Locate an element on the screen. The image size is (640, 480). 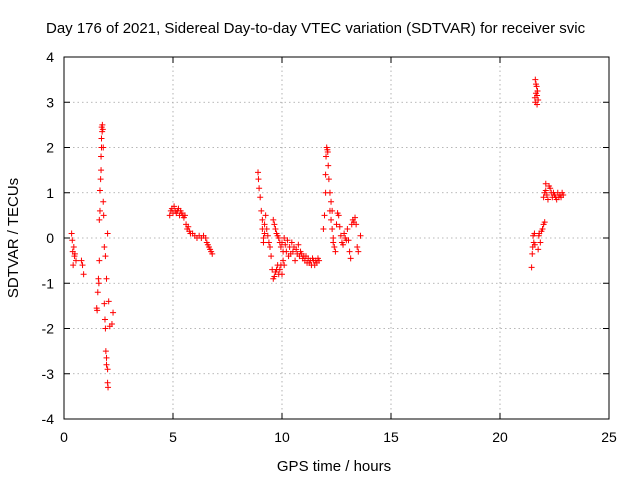
y-tick-label: -3 is located at coordinates (48, 374).